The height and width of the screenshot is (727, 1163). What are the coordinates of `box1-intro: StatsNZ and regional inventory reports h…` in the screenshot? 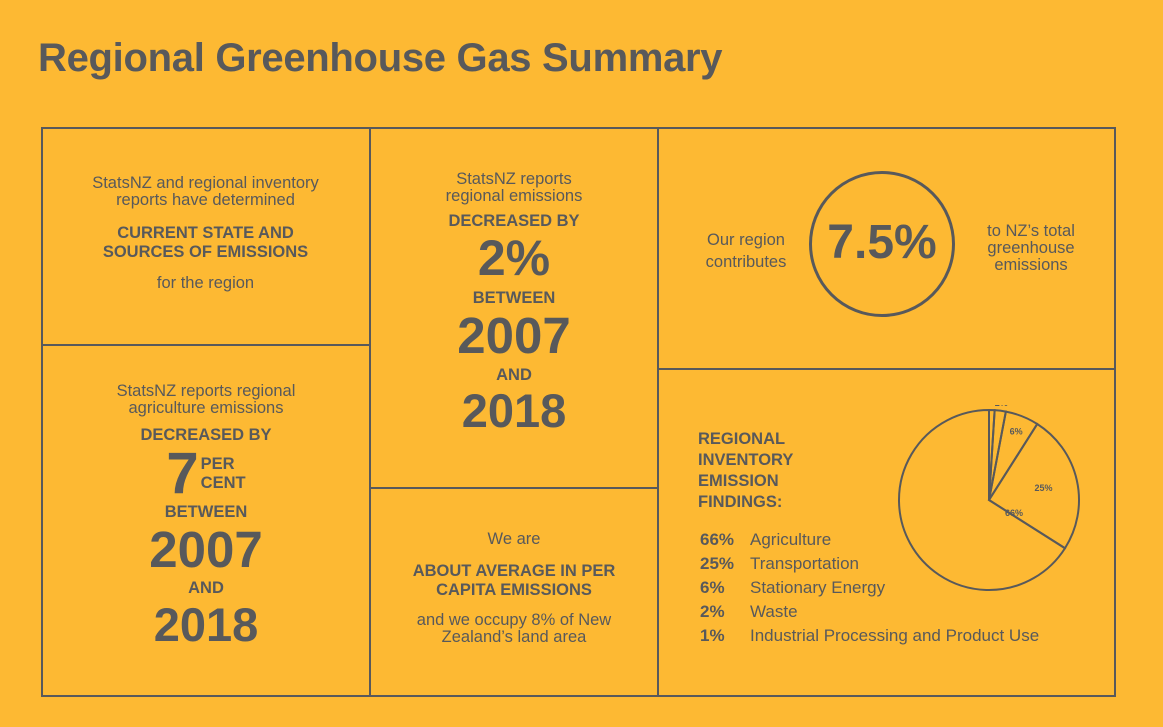 It's located at (205, 191).